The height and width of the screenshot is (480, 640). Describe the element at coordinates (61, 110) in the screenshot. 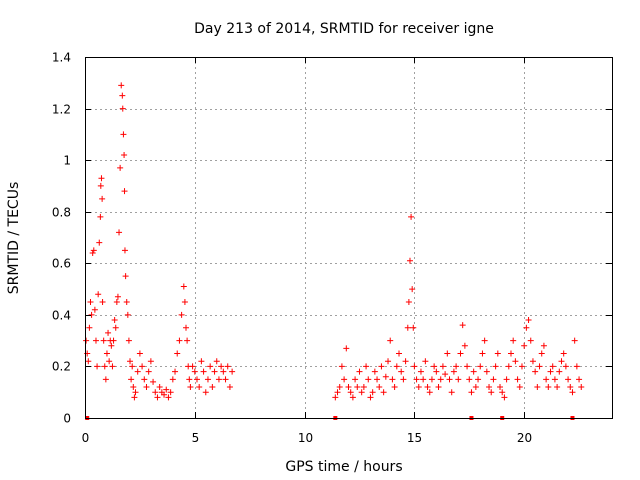

I see `y-tick-label: 1.2` at that location.